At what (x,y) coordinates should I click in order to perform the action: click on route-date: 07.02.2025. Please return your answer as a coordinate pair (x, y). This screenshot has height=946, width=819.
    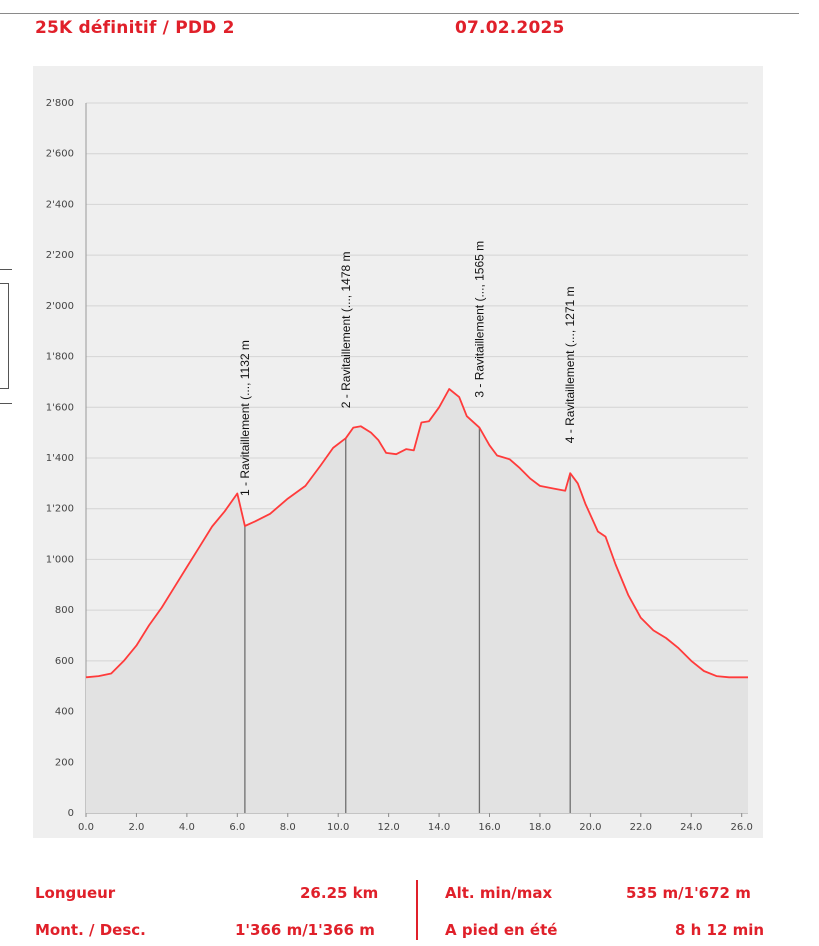
    Looking at the image, I should click on (510, 28).